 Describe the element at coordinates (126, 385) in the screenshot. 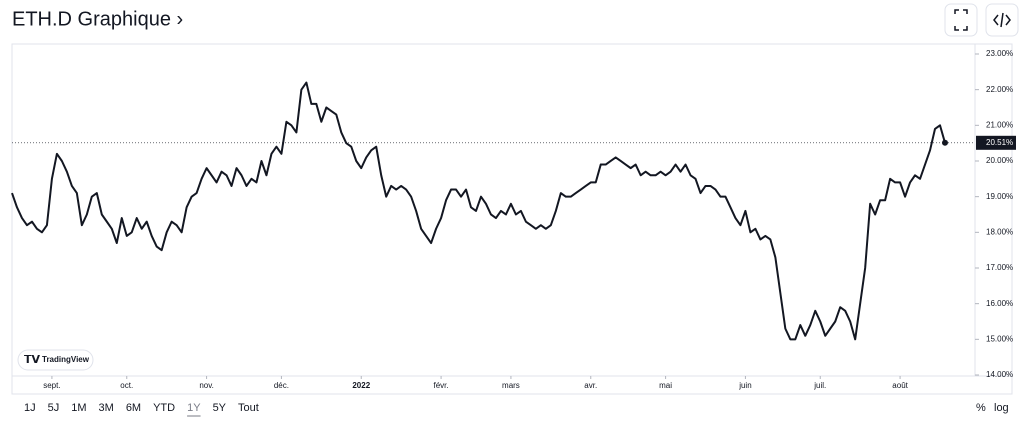

I see `x-tick-label: oct.` at that location.